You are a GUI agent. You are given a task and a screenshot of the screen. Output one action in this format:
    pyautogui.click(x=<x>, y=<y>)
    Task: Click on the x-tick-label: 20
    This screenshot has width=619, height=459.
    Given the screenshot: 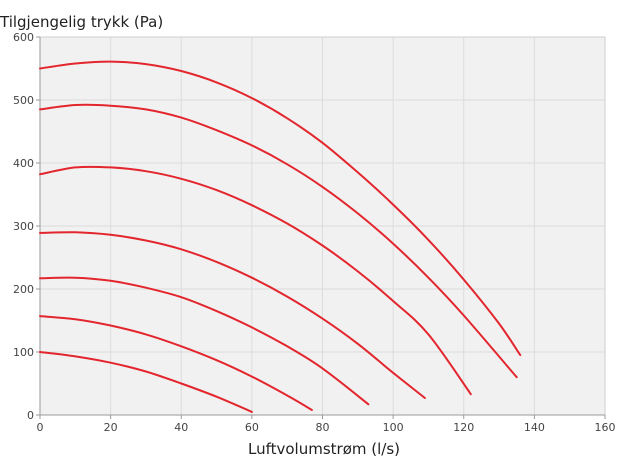 What is the action you would take?
    pyautogui.click(x=111, y=427)
    